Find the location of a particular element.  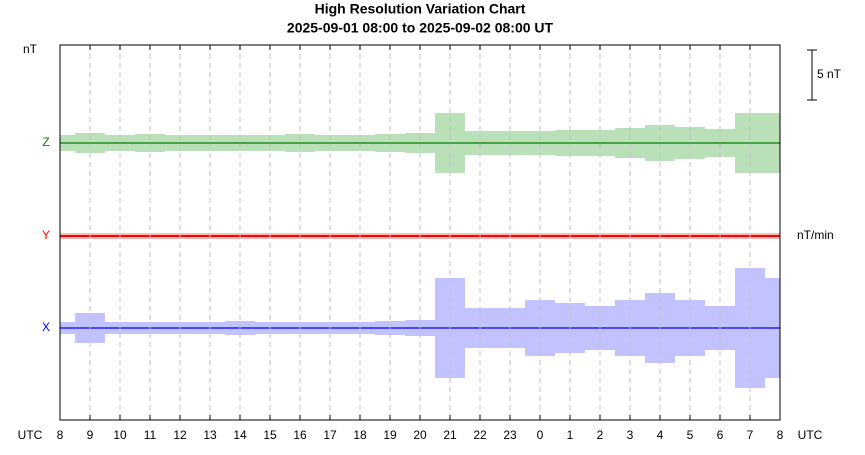

x-tick-label: 13 is located at coordinates (210, 435).